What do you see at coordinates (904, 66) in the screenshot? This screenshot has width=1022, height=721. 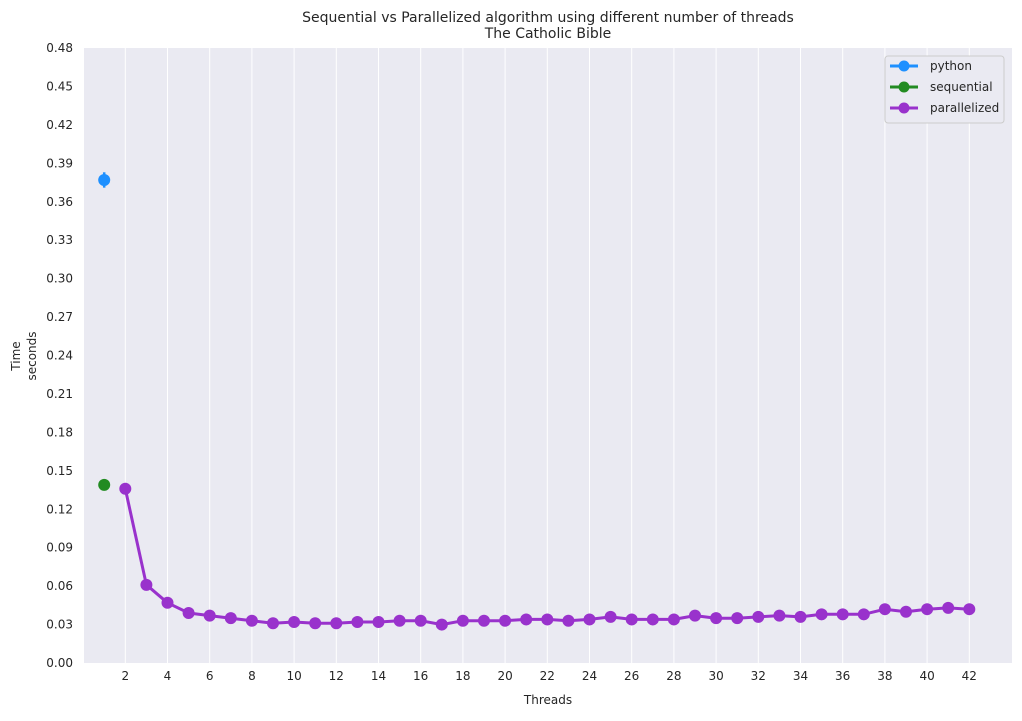 I see `legend-marker-python` at bounding box center [904, 66].